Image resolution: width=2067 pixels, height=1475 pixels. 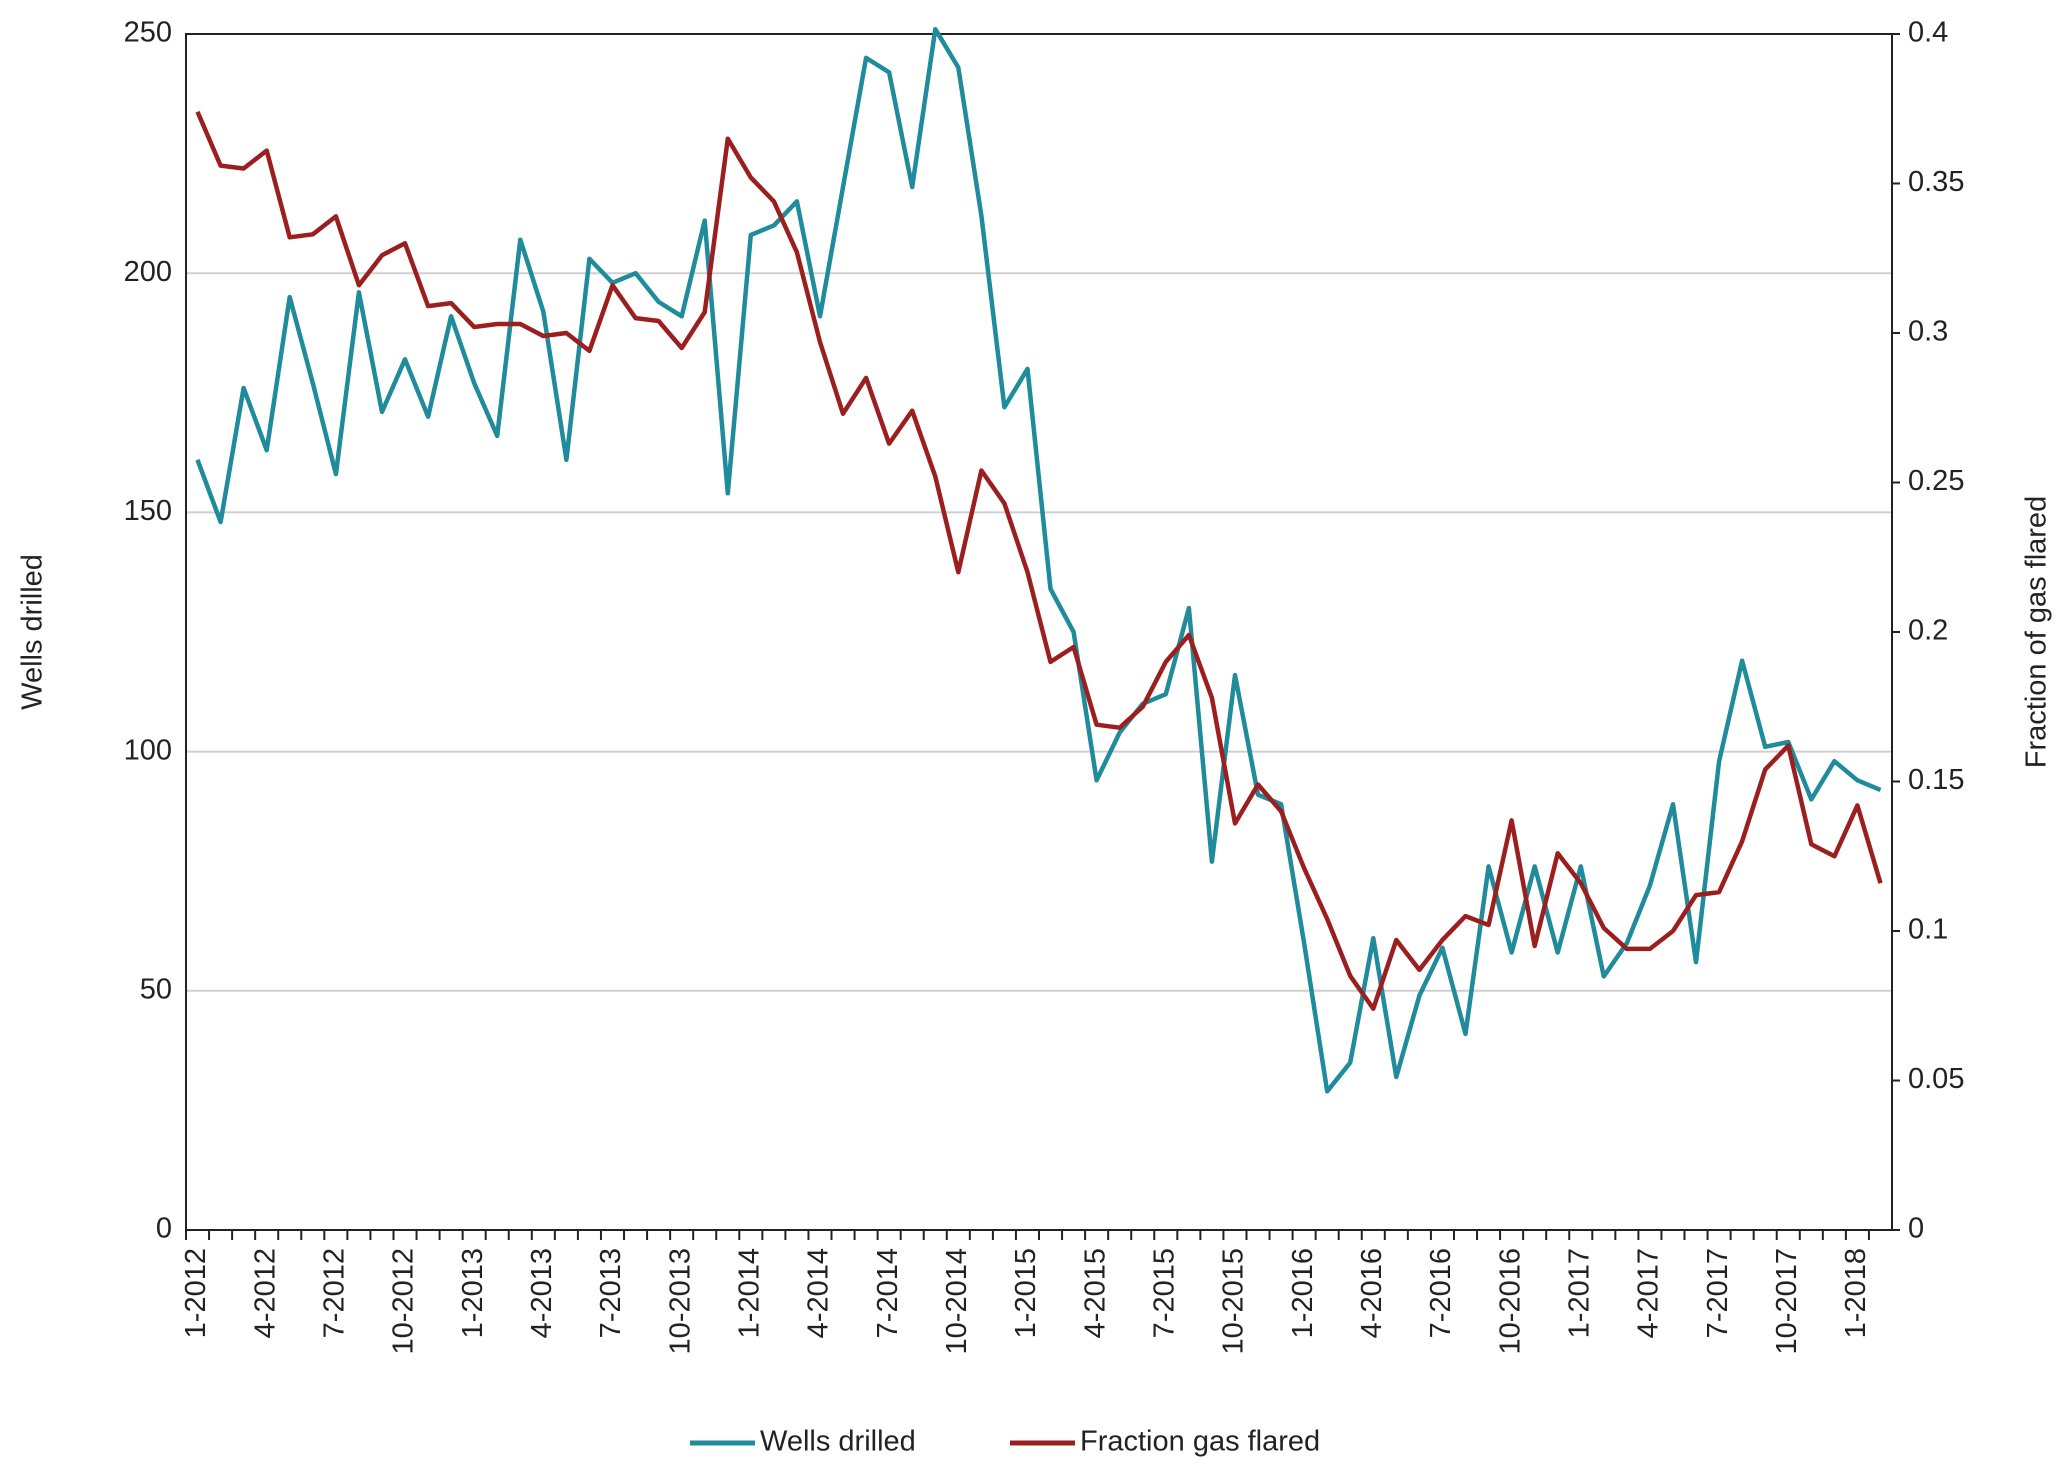 What do you see at coordinates (1936, 780) in the screenshot?
I see `y2-tick-label: 0.15` at bounding box center [1936, 780].